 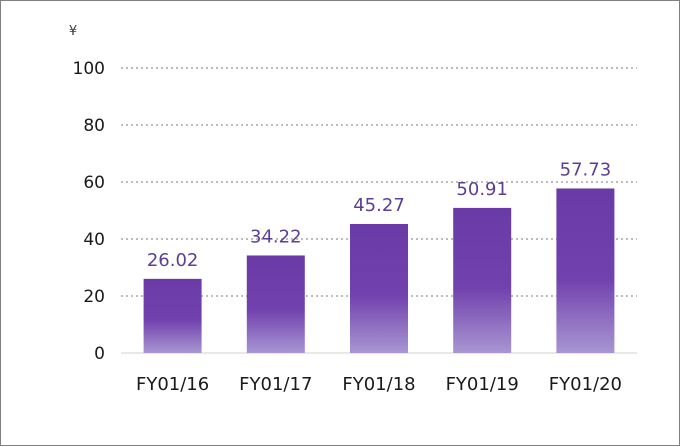 I want to click on x-category-label: FY01/18, so click(x=378, y=384).